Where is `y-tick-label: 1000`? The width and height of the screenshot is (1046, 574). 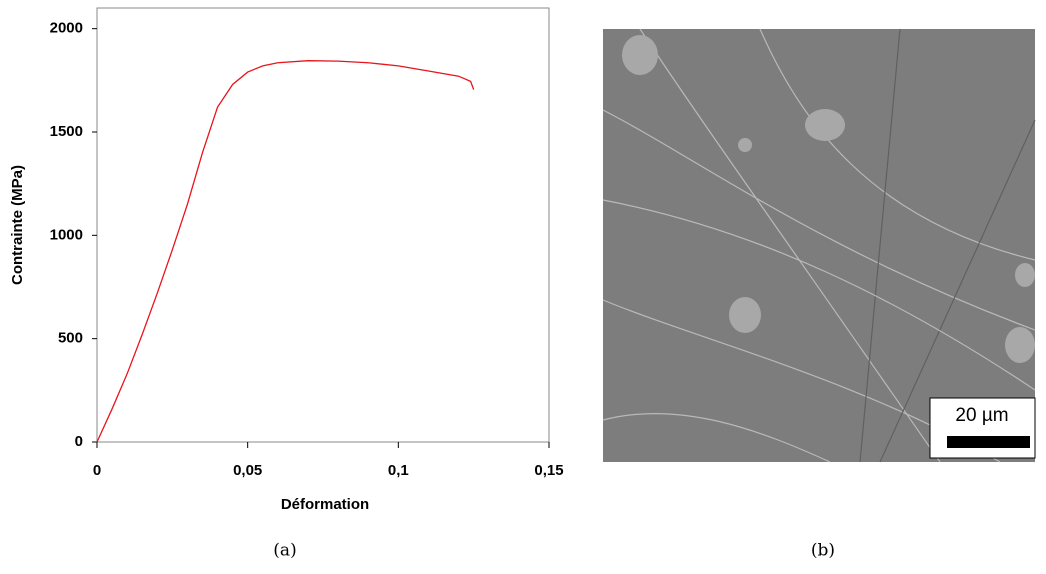 y-tick-label: 1000 is located at coordinates (66, 234).